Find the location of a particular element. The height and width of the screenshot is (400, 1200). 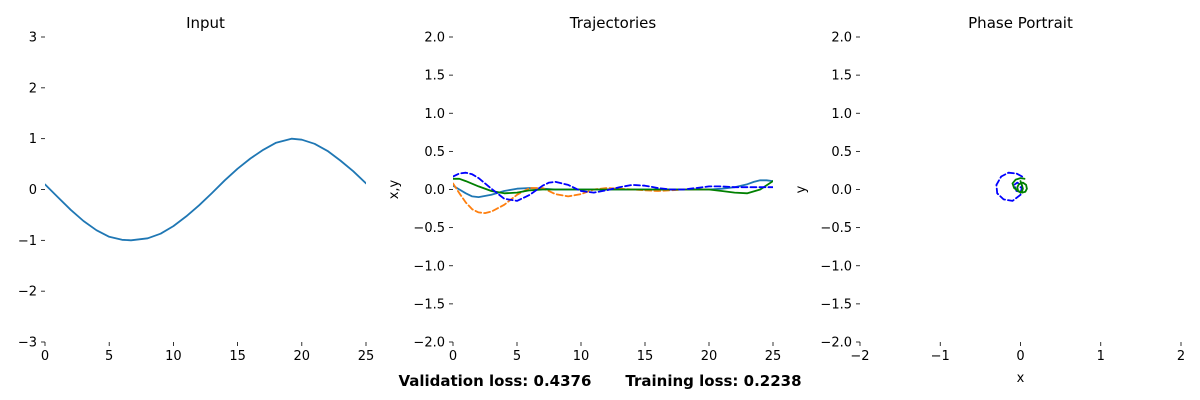

input-ytick-label: −2 is located at coordinates (27, 292).